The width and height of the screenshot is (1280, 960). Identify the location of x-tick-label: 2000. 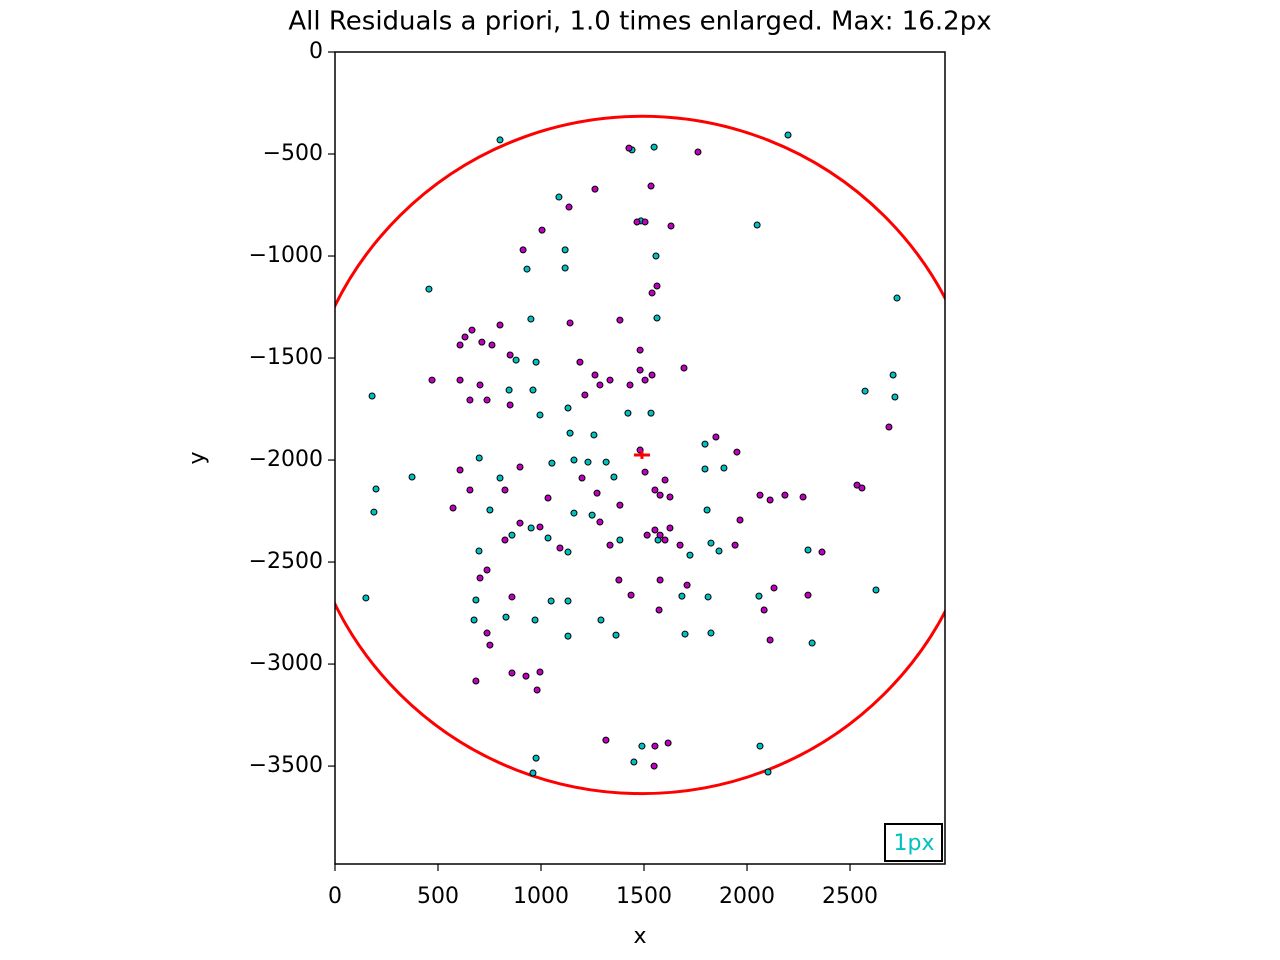
(747, 896).